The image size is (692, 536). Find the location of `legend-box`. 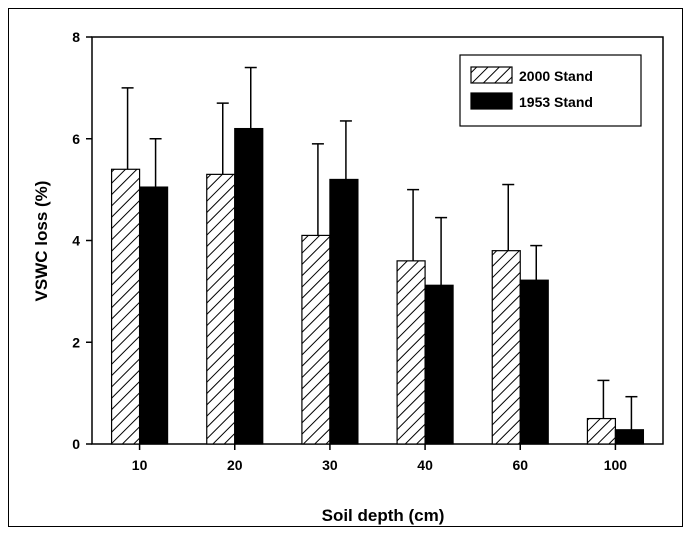

legend-box is located at coordinates (550, 90).